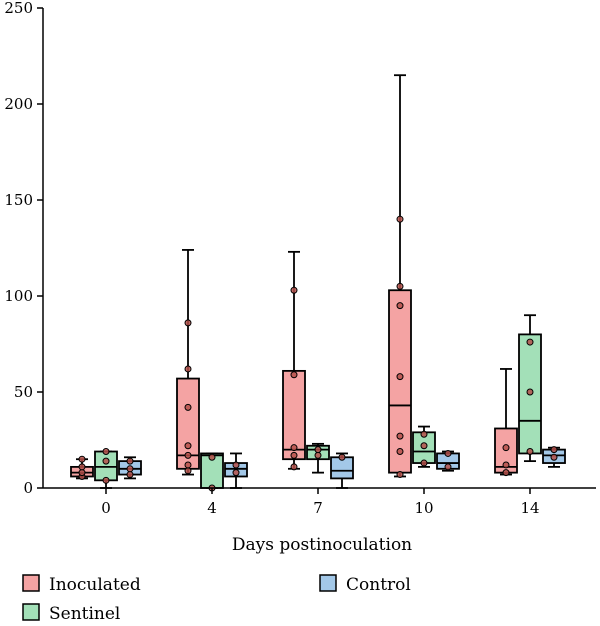 Image resolution: width=600 pixels, height=626 pixels. I want to click on legend-item-inoculated: Inoculated, so click(81, 584).